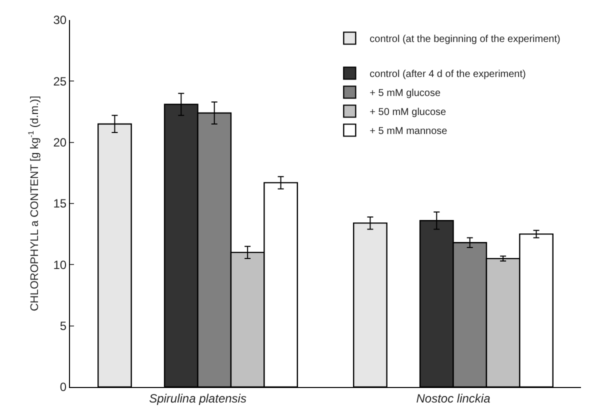  I want to click on legend-label: control (at the beginning of the experiment), so click(465, 40).